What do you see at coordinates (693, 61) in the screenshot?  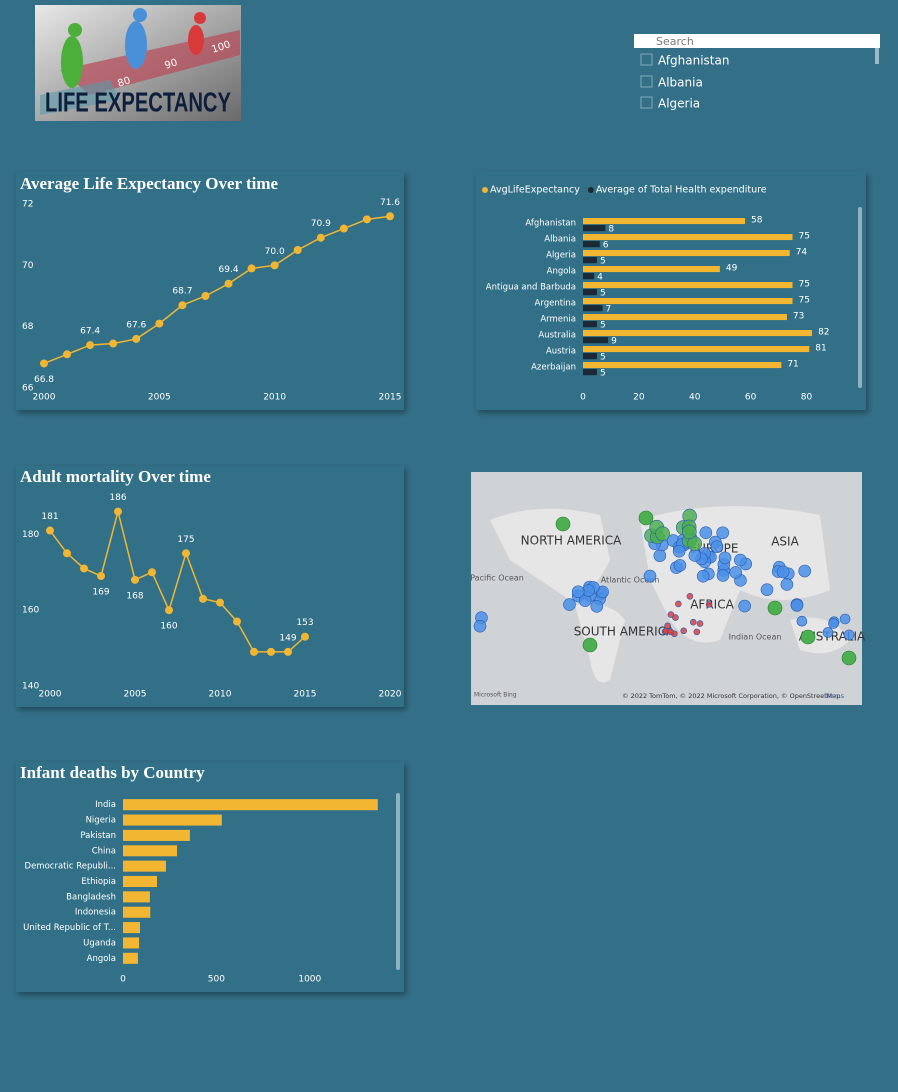 I see `slicer-item: Afghanistan` at bounding box center [693, 61].